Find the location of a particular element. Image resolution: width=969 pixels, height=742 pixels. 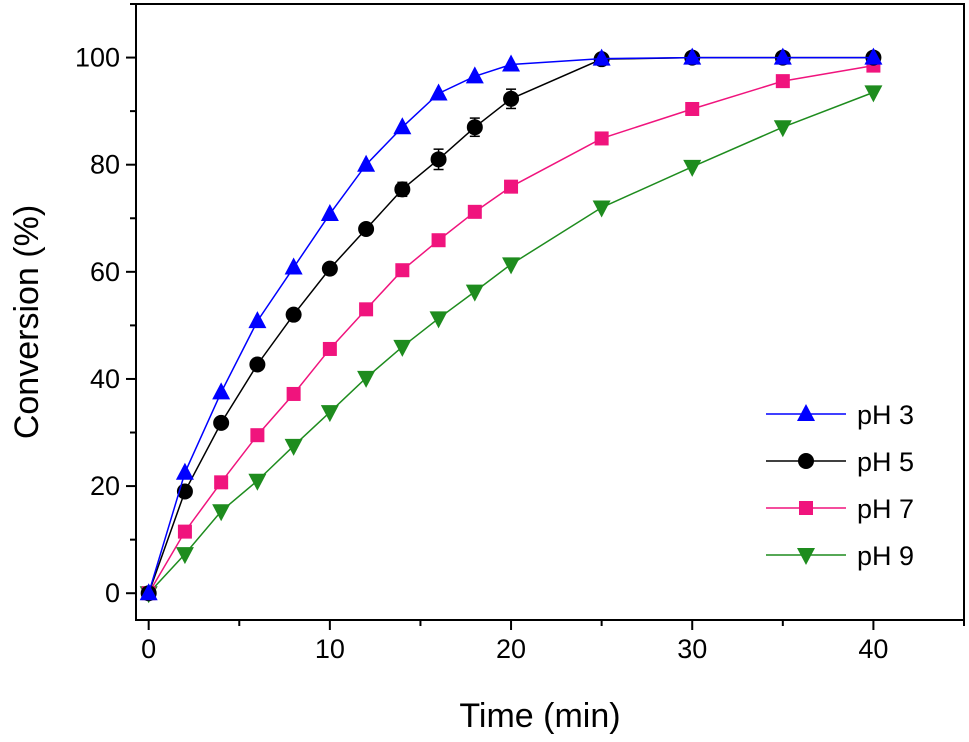

y-tick-label: 20 is located at coordinates (105, 486).